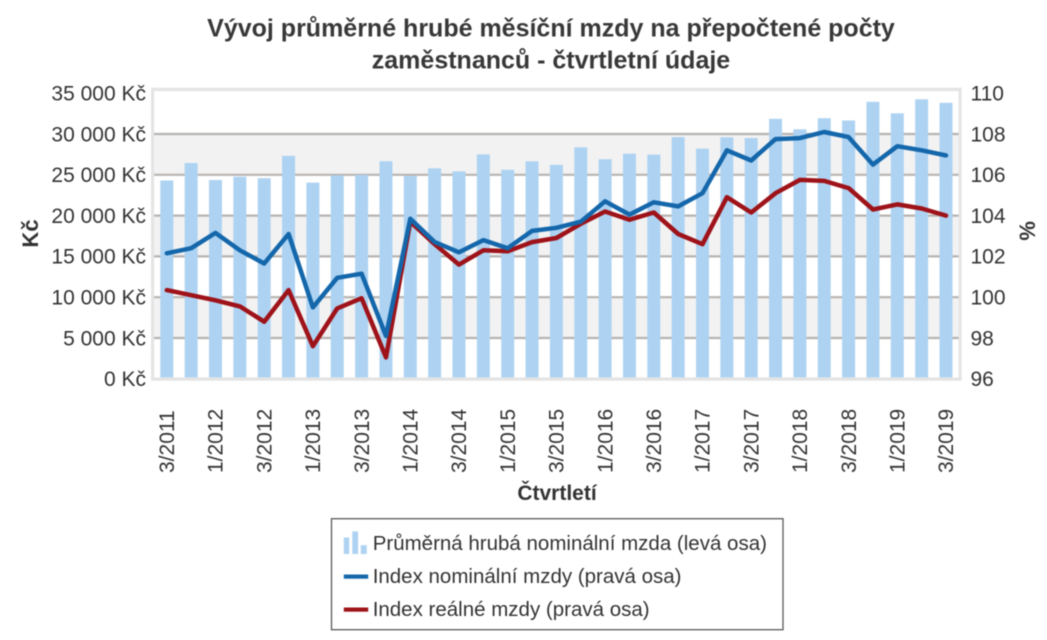  What do you see at coordinates (982, 379) in the screenshot?
I see `svg-text: 96` at bounding box center [982, 379].